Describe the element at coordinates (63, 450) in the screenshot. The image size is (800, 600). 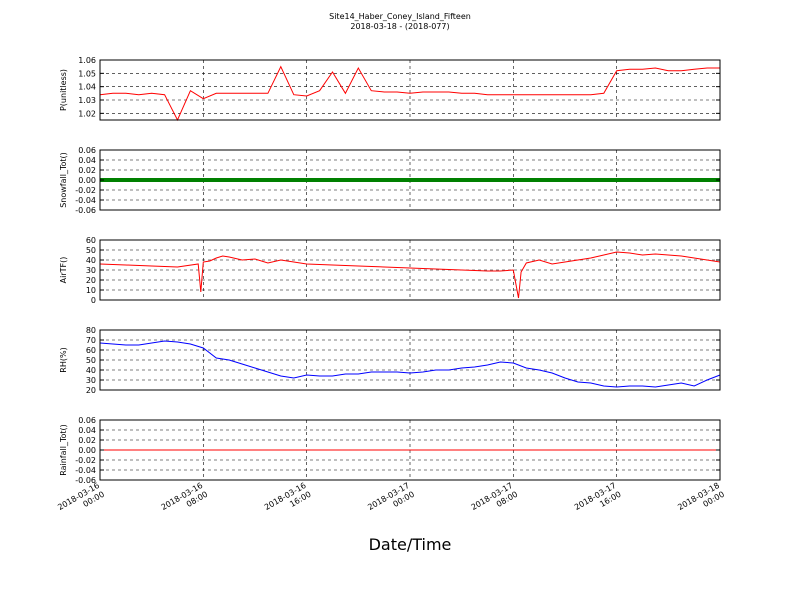
I see `y-axis-label: Rainfall_Tot()` at that location.